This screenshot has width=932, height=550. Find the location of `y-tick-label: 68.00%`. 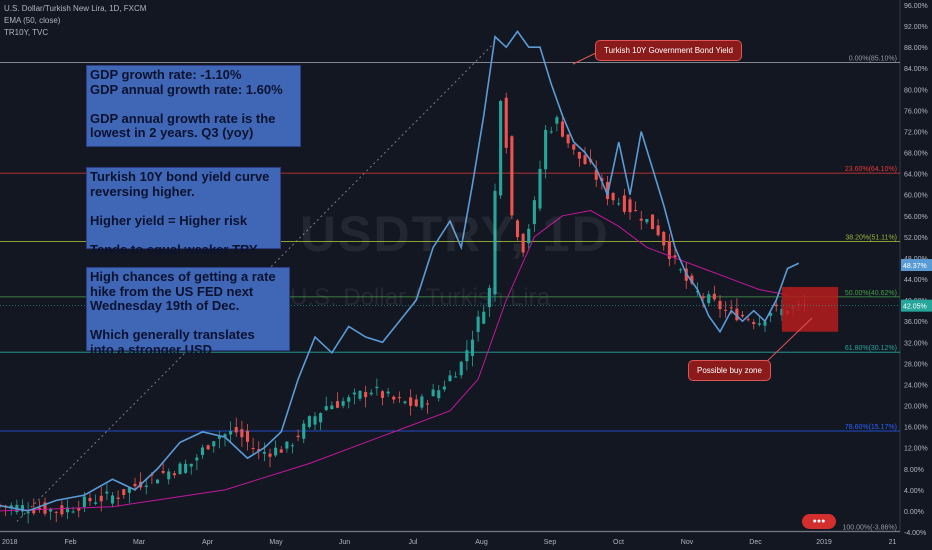

y-tick-label: 68.00% is located at coordinates (916, 154).